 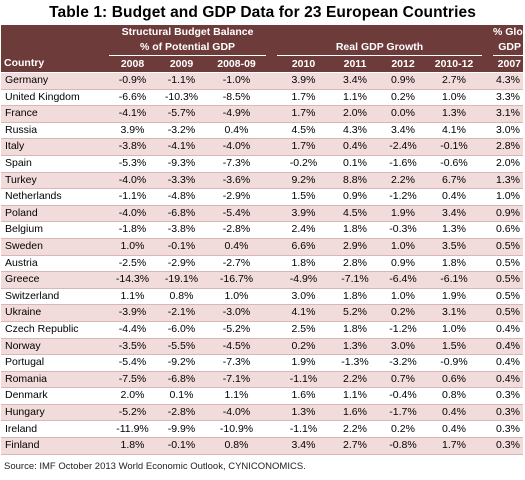 I want to click on country-cell: Russia, so click(x=55, y=131).